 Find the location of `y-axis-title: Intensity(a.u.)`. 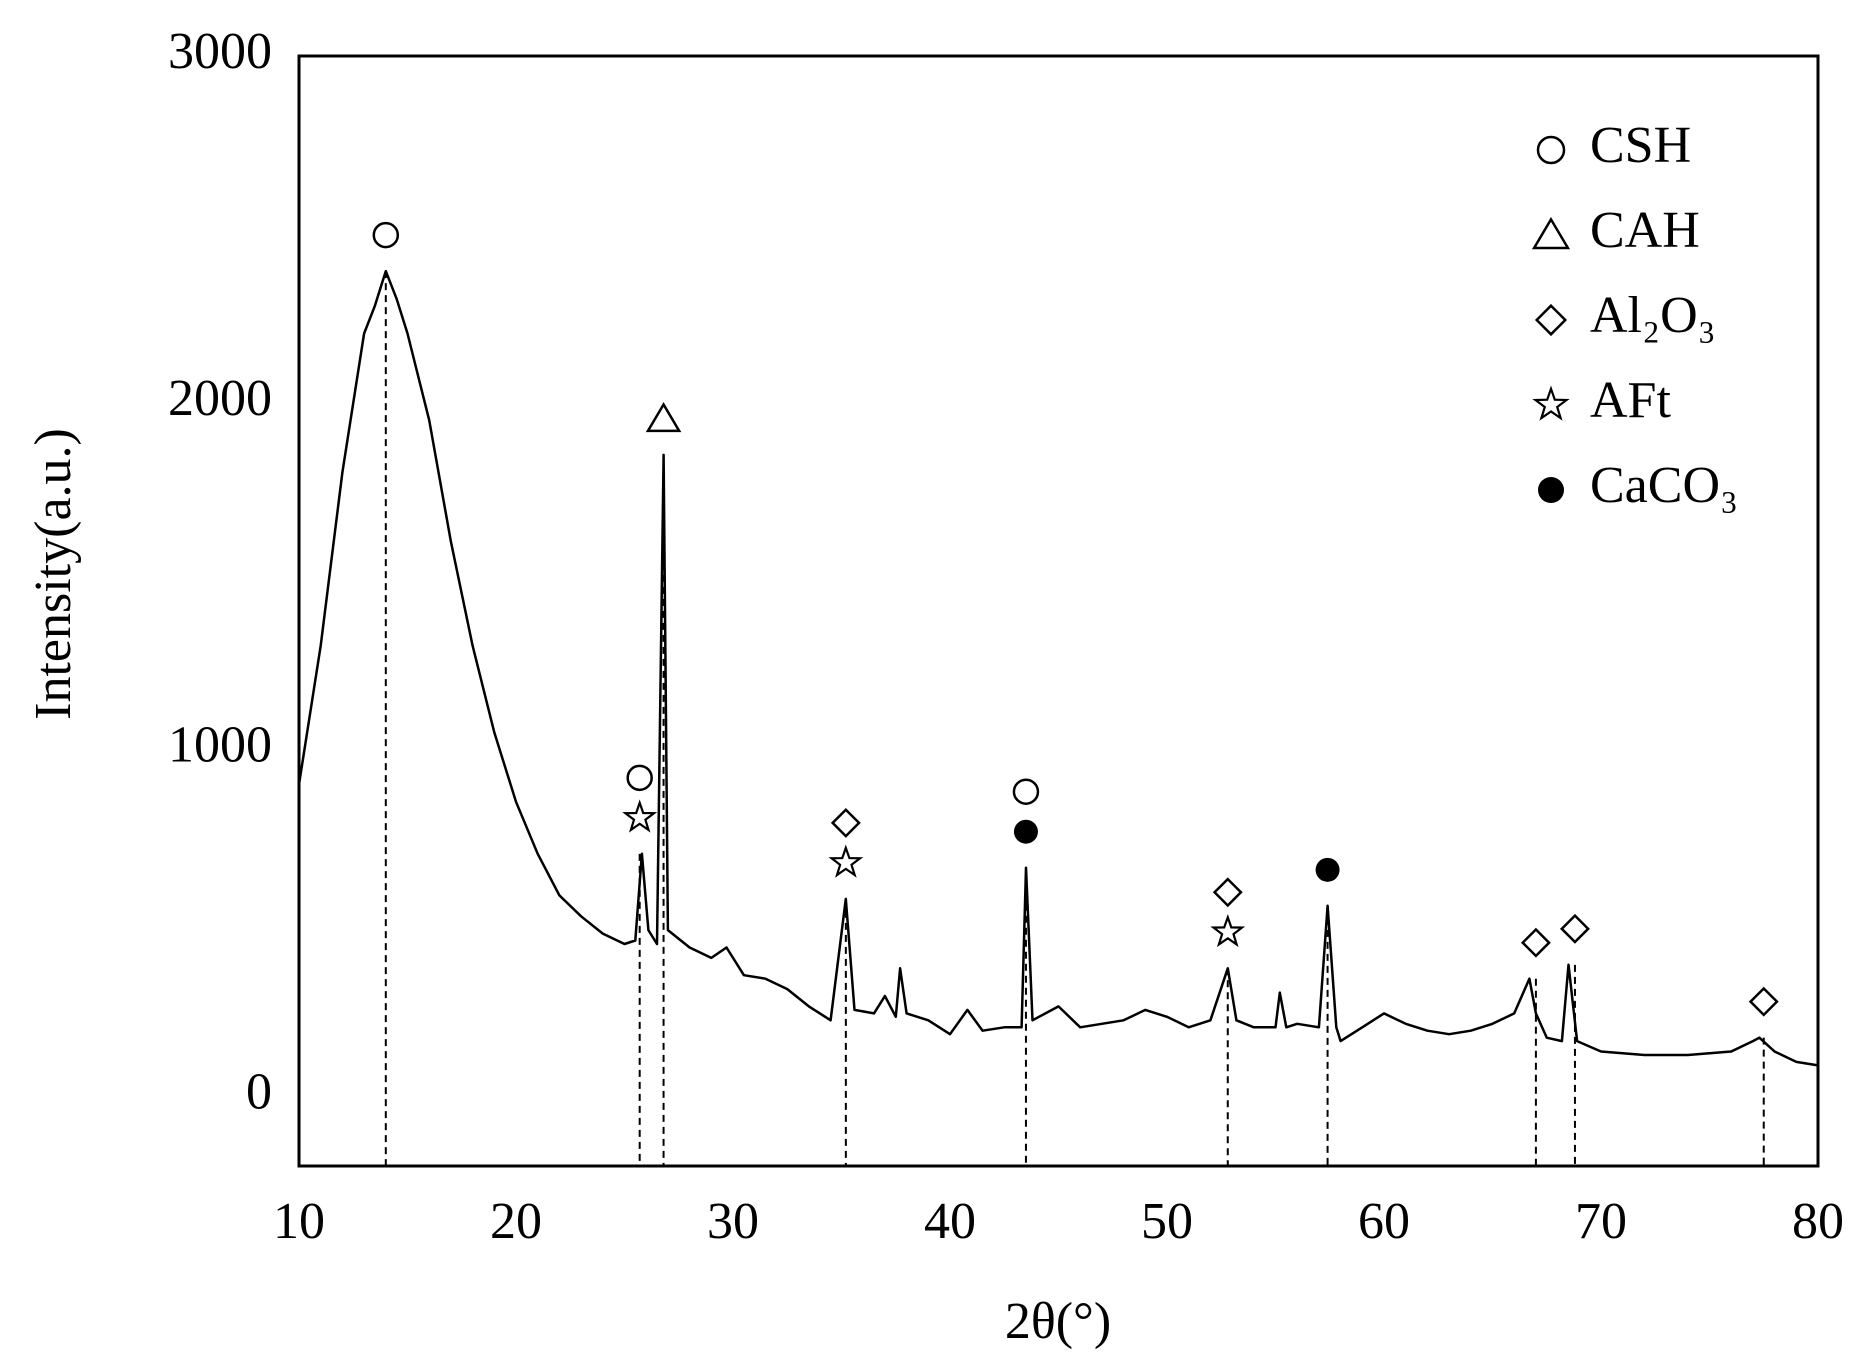

y-axis-title: Intensity(a.u.) is located at coordinates (53, 574).